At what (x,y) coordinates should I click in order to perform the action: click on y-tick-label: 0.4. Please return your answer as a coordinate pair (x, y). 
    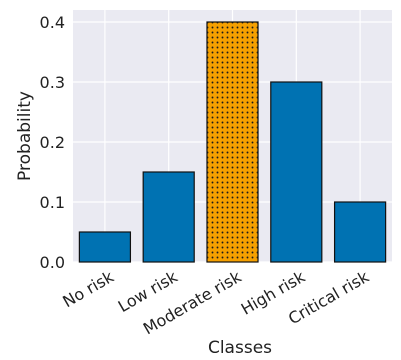
    Looking at the image, I should click on (52, 22).